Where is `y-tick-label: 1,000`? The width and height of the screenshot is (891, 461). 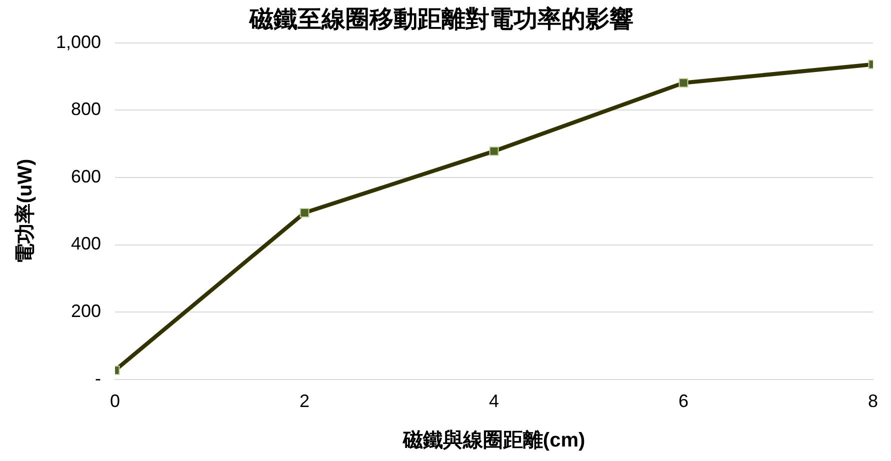
y-tick-label: 1,000 is located at coordinates (79, 42).